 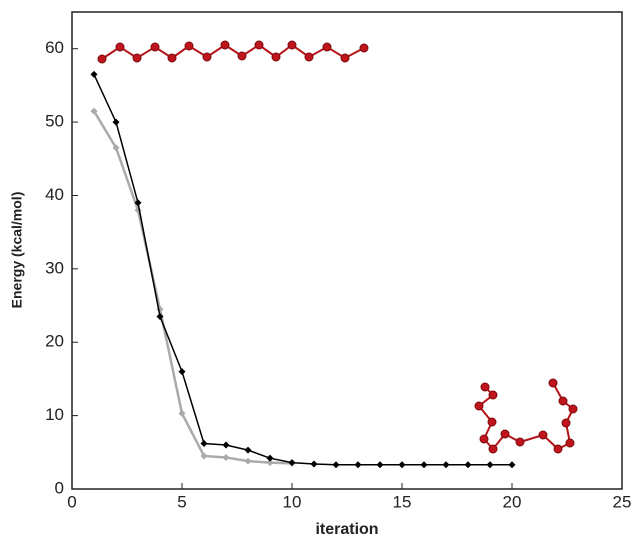 What do you see at coordinates (233, 52) in the screenshot?
I see `molecule-extended` at bounding box center [233, 52].